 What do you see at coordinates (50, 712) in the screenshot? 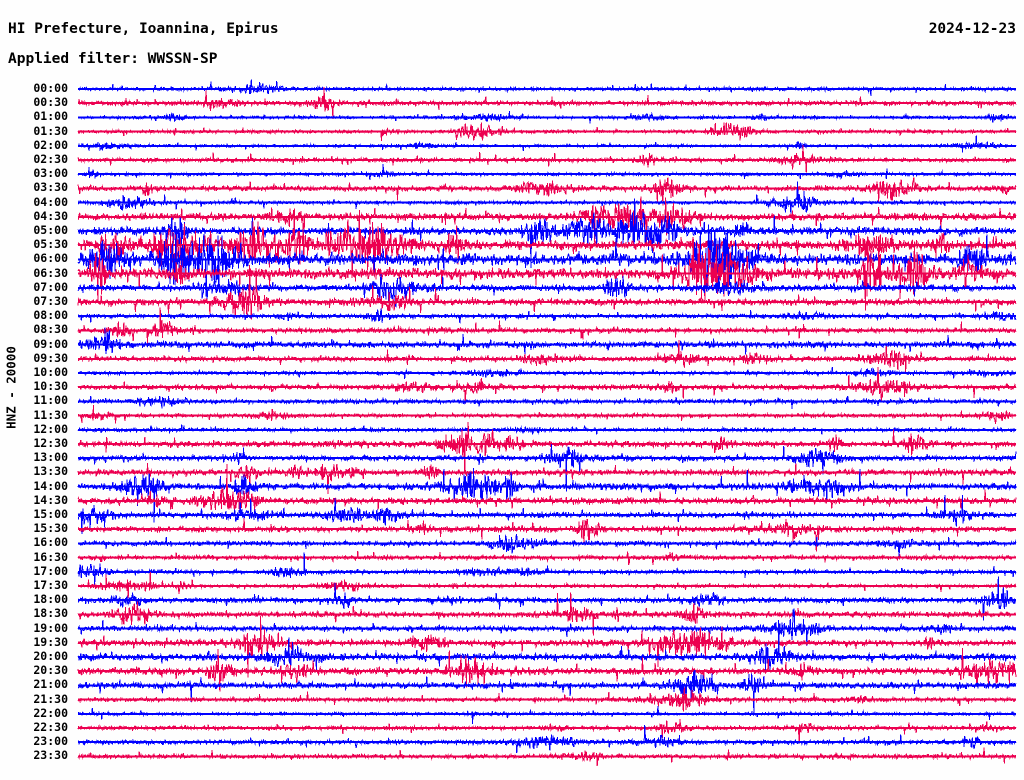
I see `time-tick-label: 22:00` at bounding box center [50, 712].